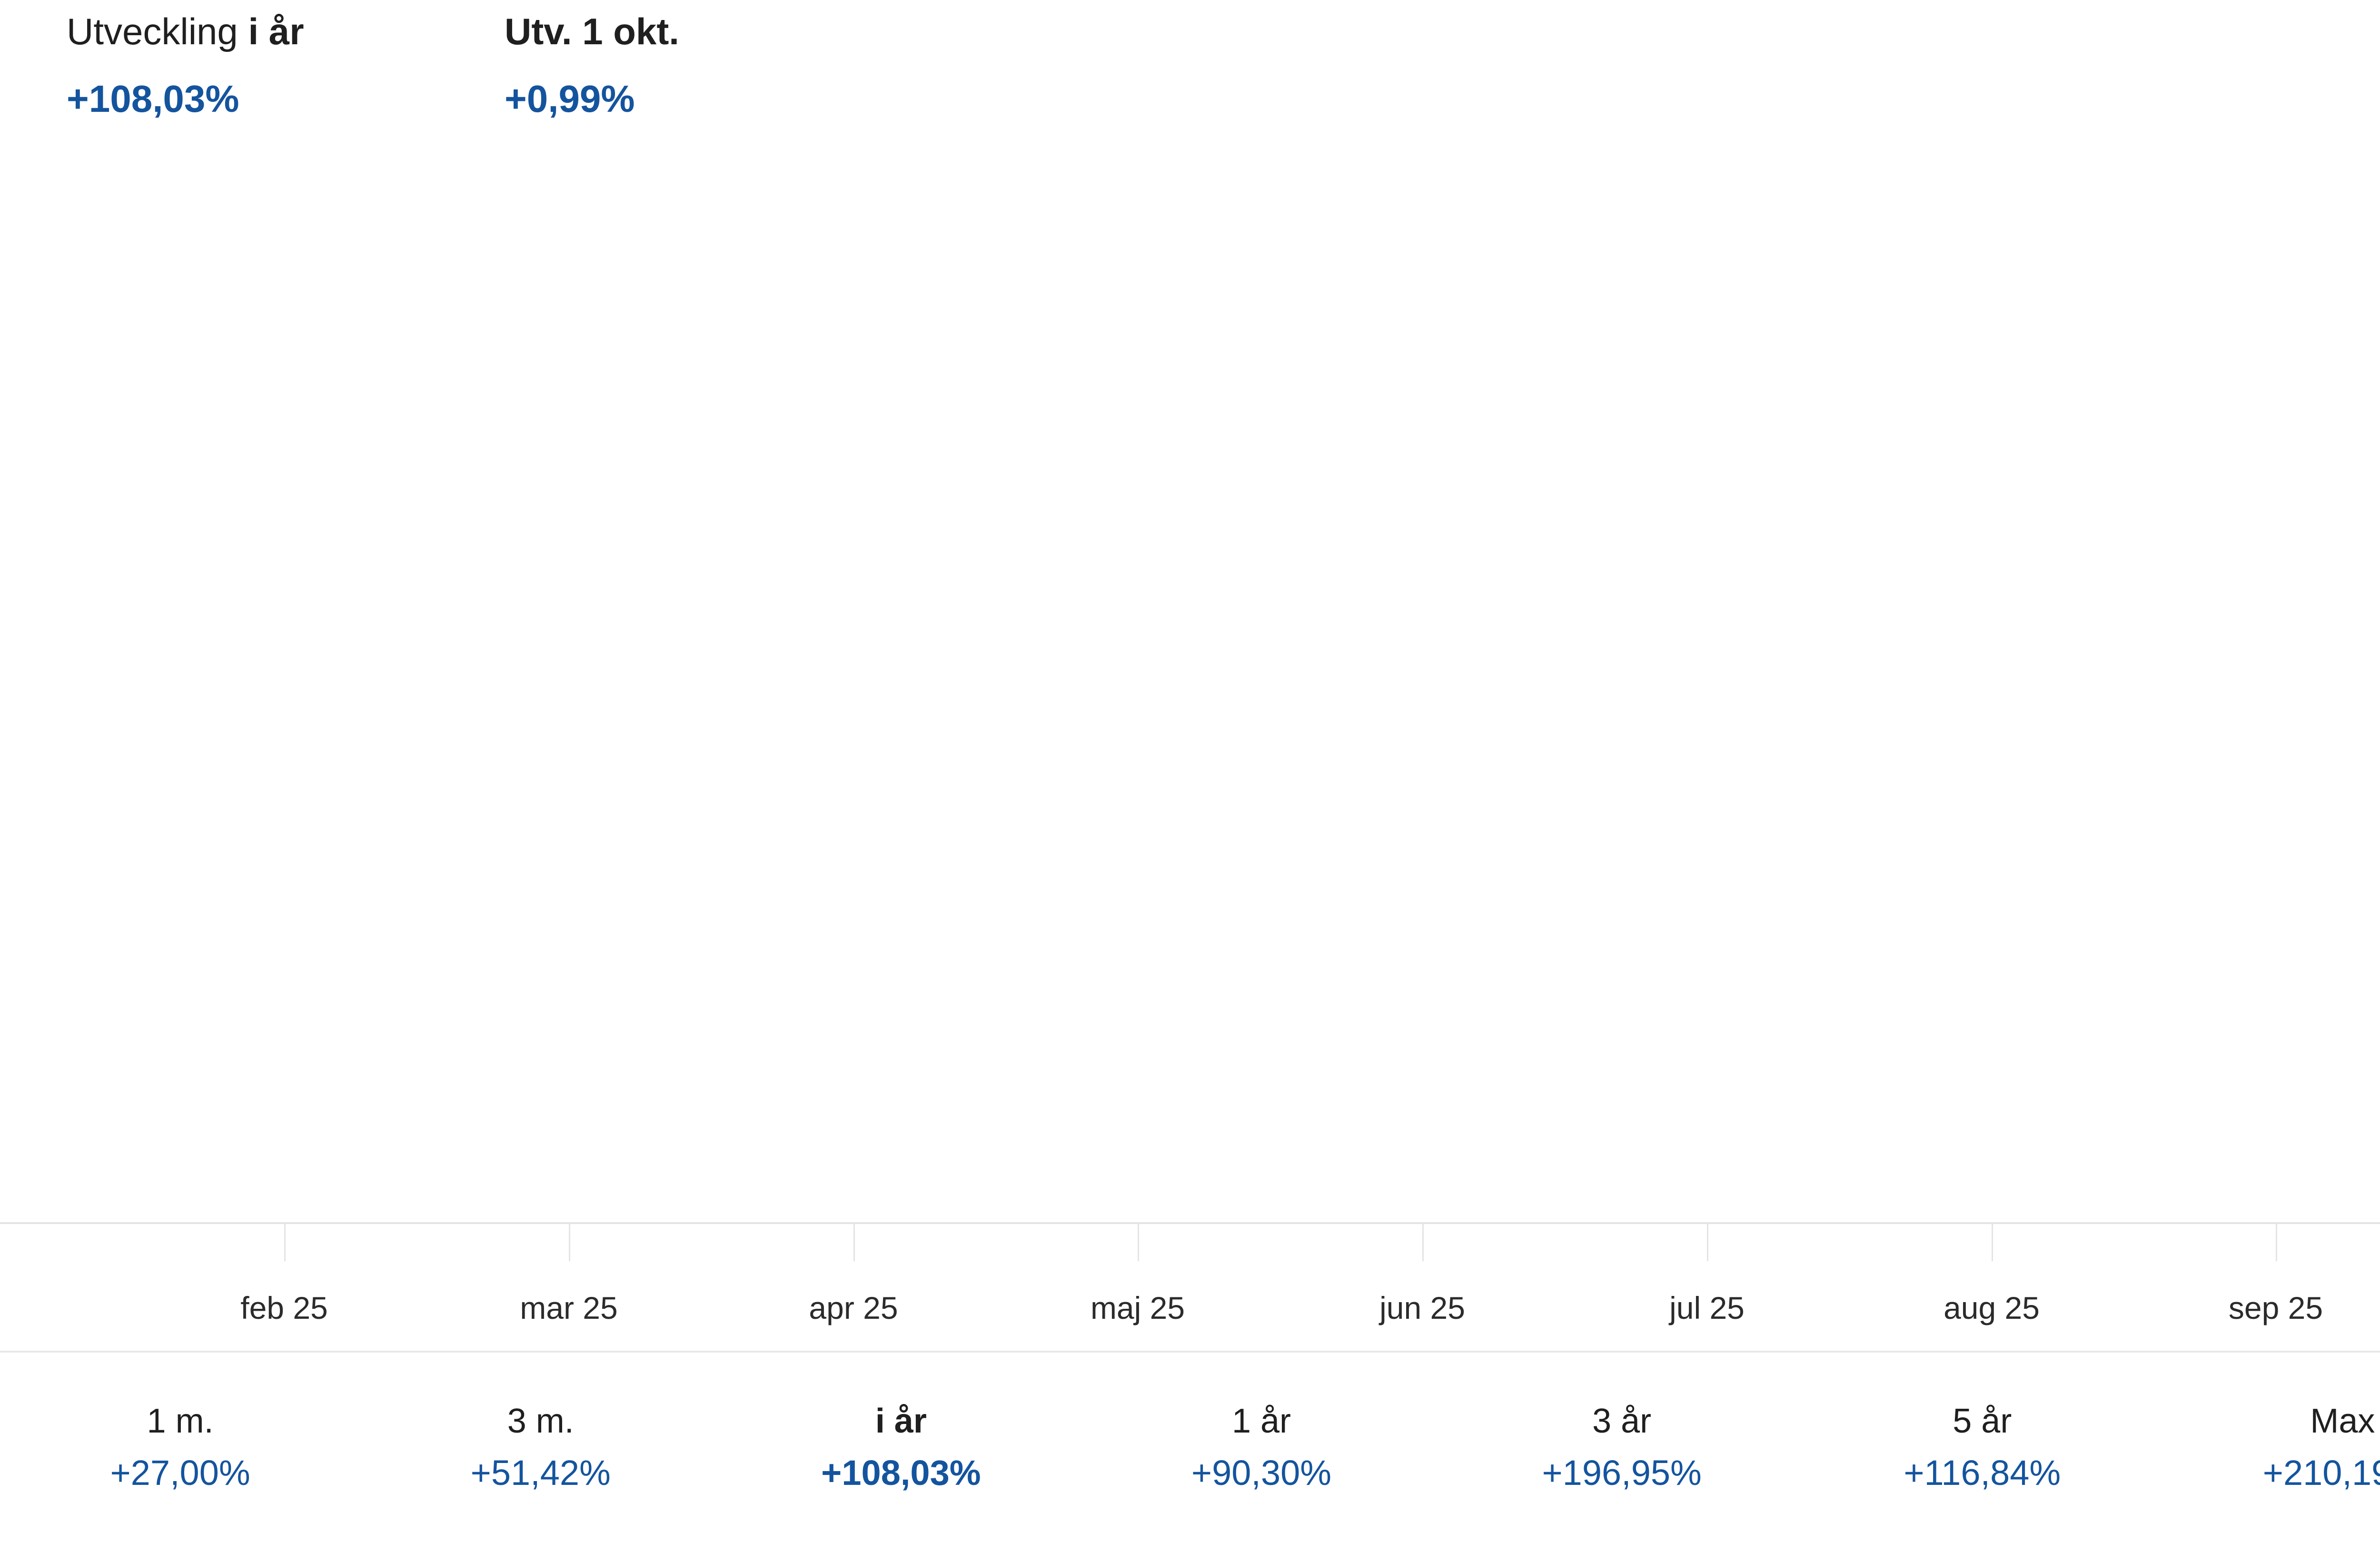 The height and width of the screenshot is (1542, 2380). I want to click on stat-label-ytd-plain: Utveckling, so click(157, 31).